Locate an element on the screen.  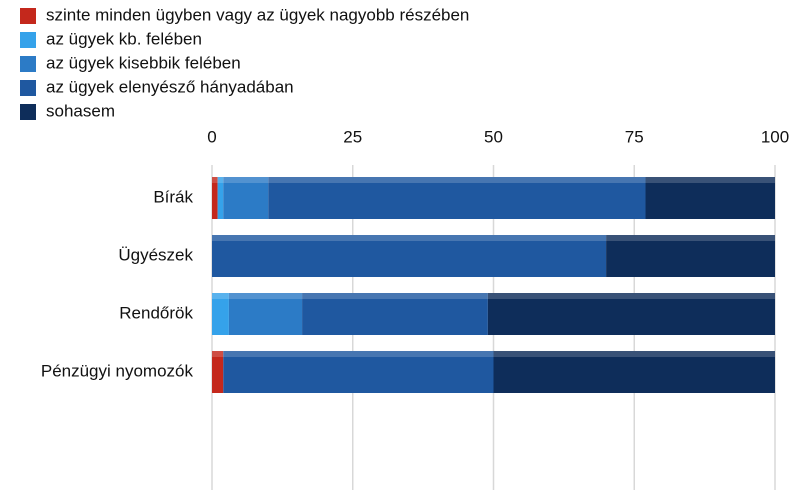
category-label: Pénzügyi nyomozók is located at coordinates (117, 370).